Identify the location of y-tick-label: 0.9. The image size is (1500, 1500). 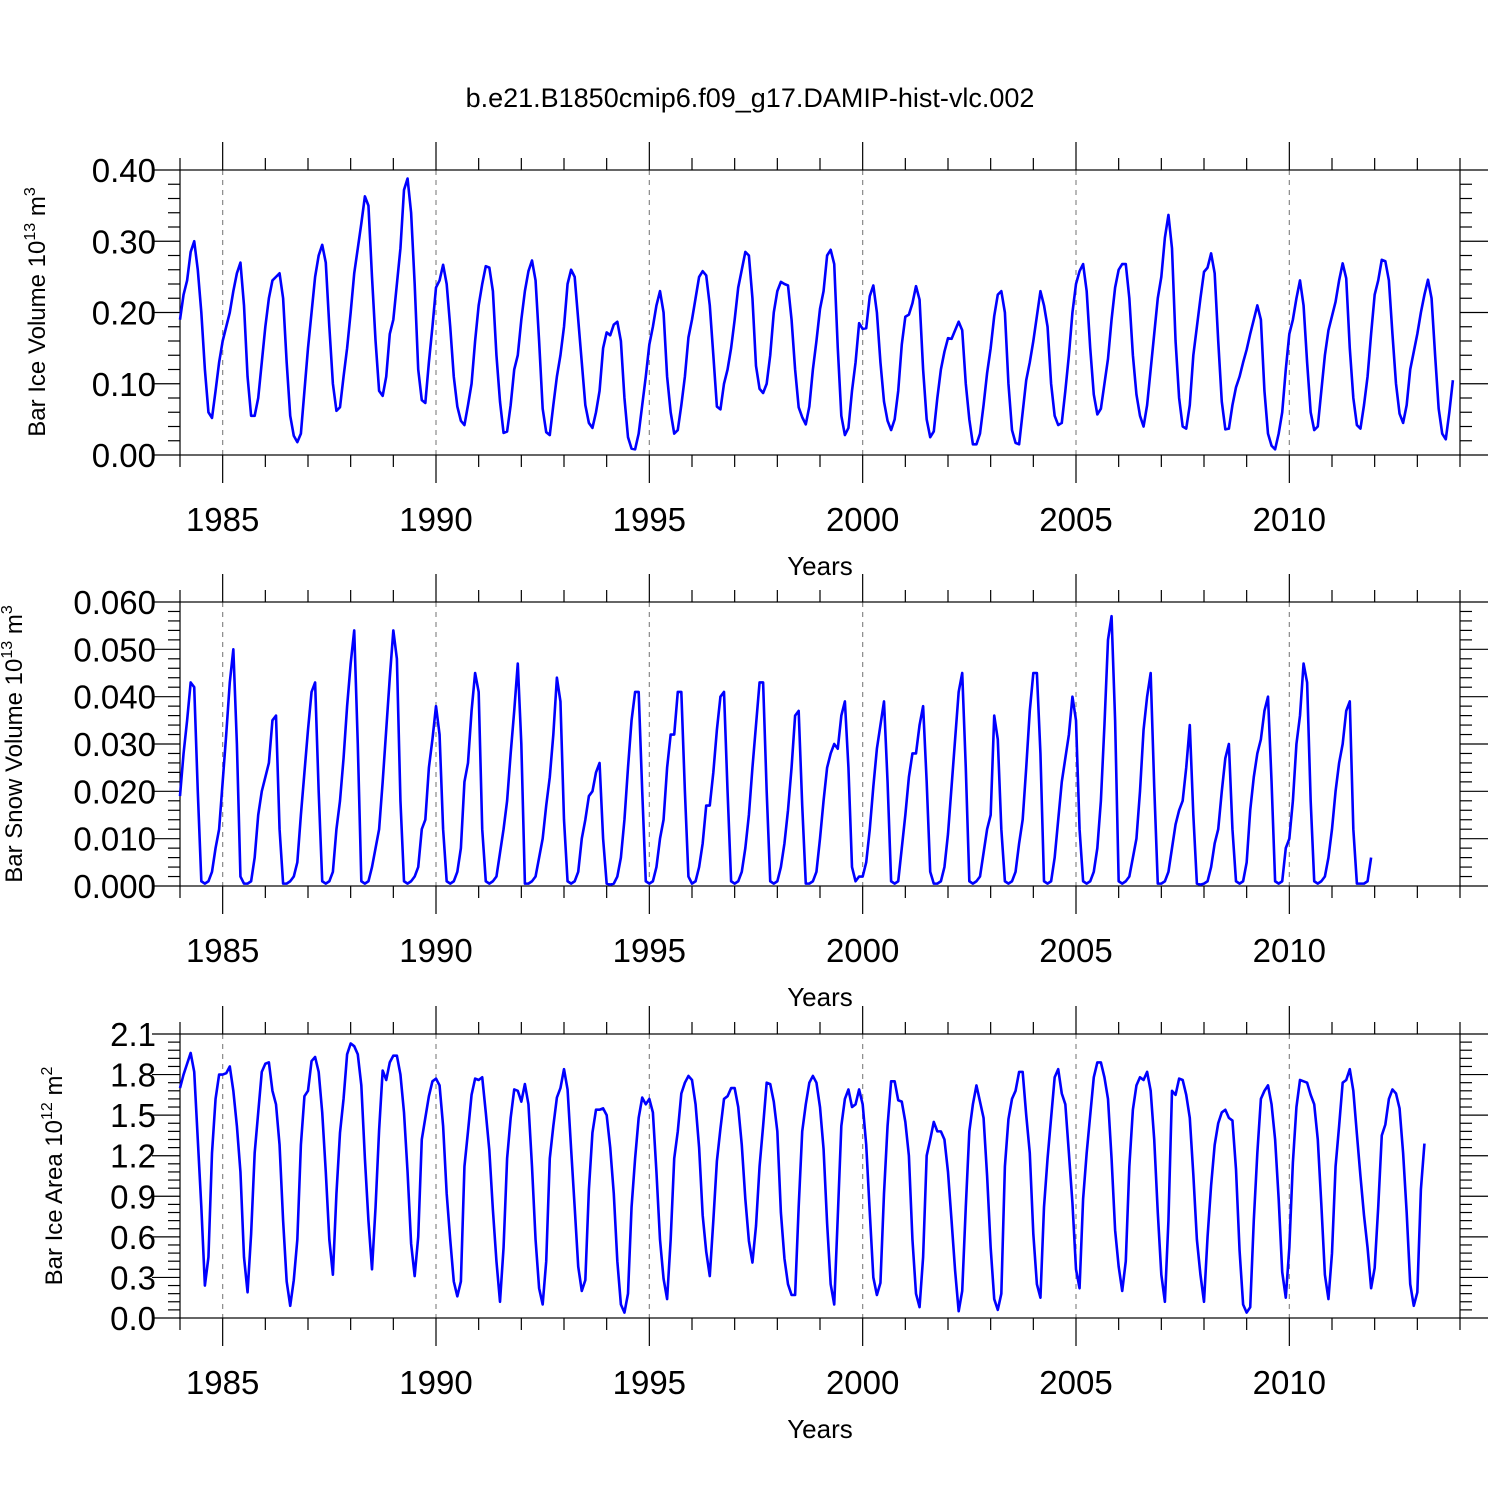
(133, 1196).